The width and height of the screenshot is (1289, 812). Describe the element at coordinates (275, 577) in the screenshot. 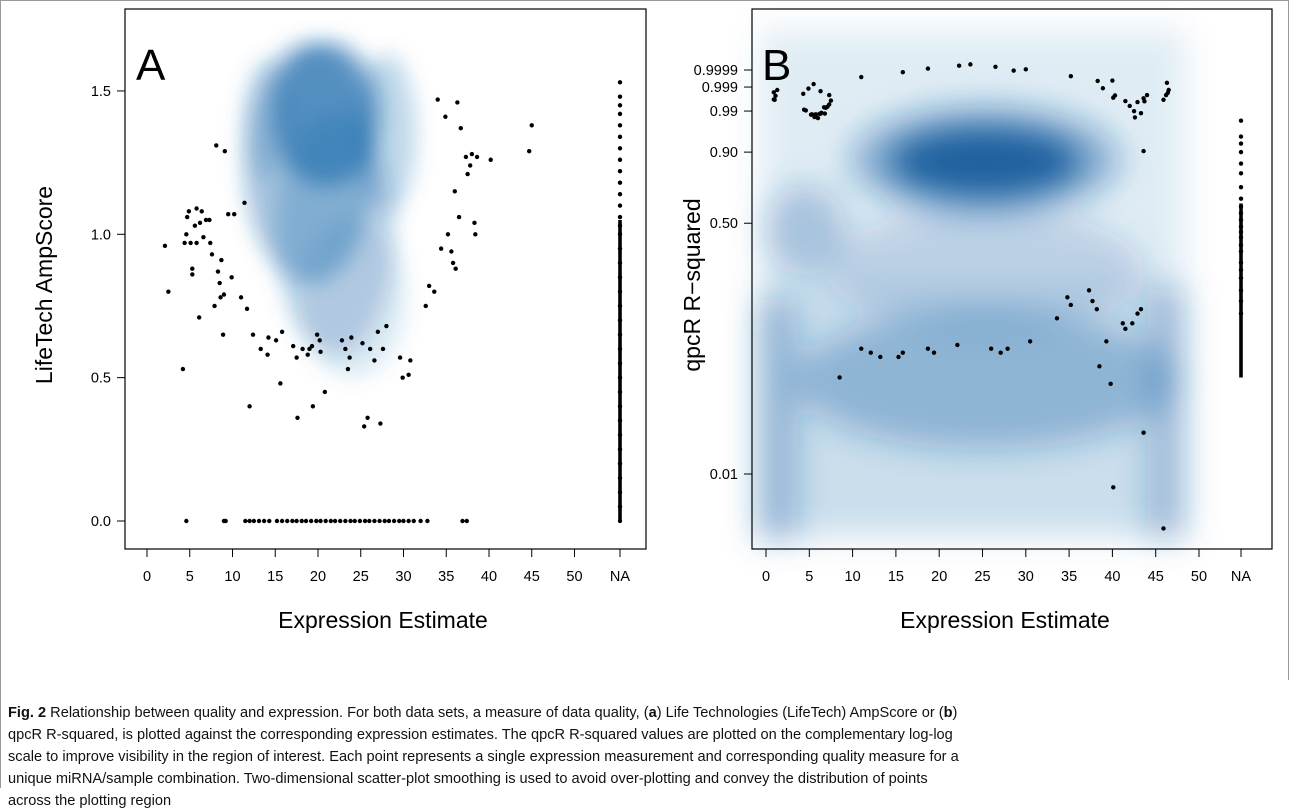

I see `x-tick-label: 15` at that location.